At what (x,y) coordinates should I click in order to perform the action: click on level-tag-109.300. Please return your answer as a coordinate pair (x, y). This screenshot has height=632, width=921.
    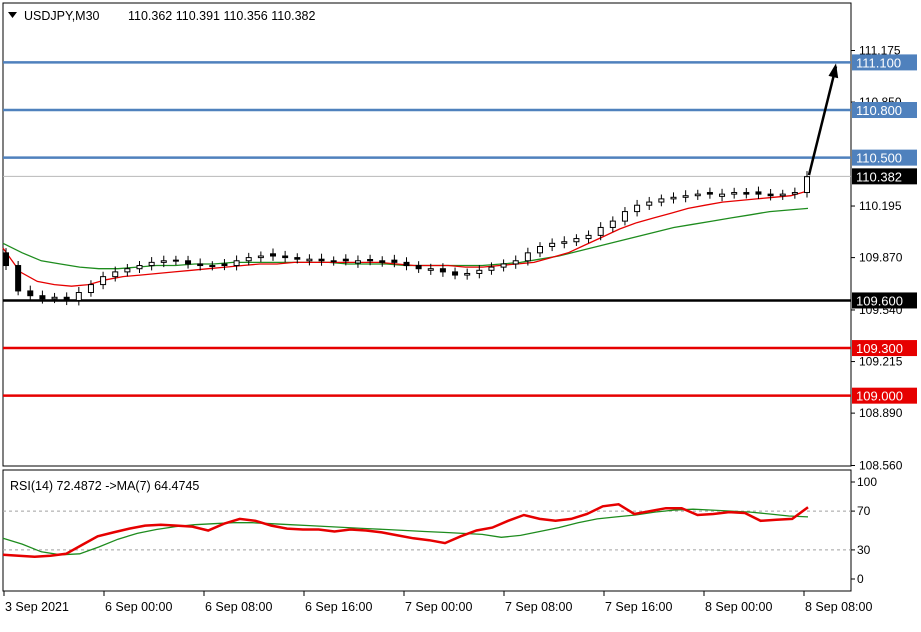
    Looking at the image, I should click on (884, 348).